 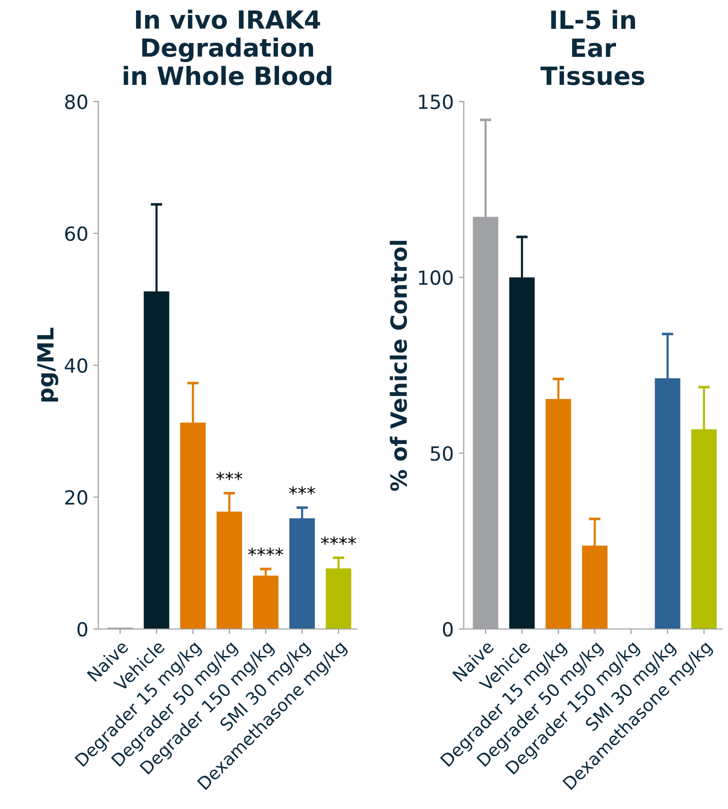 What do you see at coordinates (47, 365) in the screenshot?
I see `y-axis-title: pg/ML` at bounding box center [47, 365].